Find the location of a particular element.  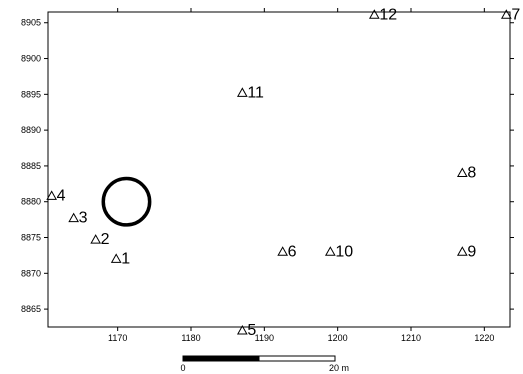

point-6-marker is located at coordinates (283, 251).